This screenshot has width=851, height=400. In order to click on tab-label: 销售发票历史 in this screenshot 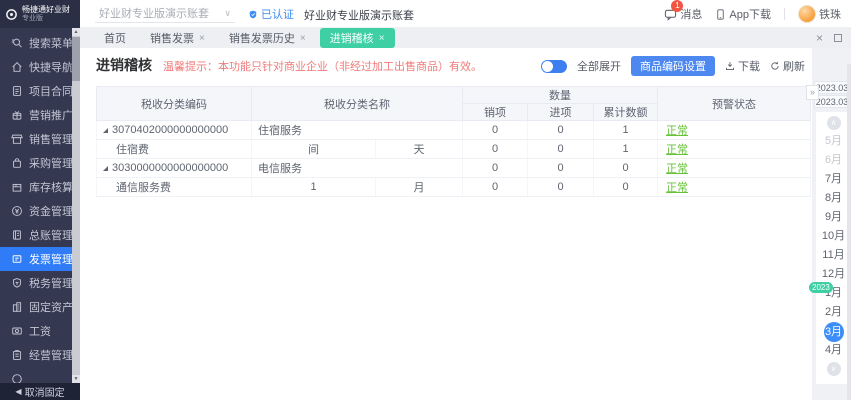, I will do `click(261, 39)`.